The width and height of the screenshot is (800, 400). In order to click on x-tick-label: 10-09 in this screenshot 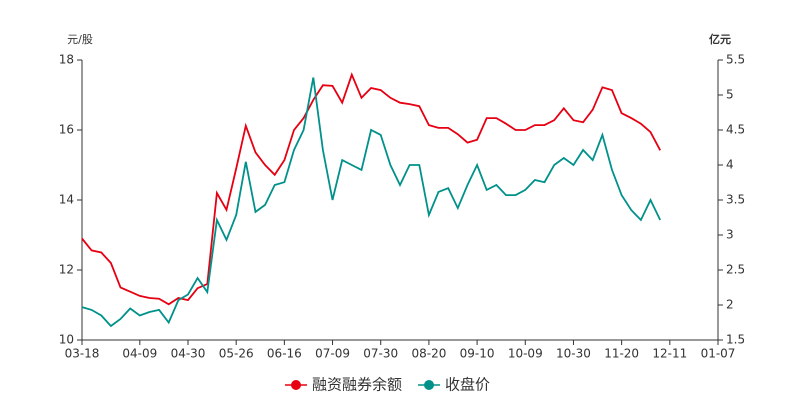, I will do `click(525, 354)`.